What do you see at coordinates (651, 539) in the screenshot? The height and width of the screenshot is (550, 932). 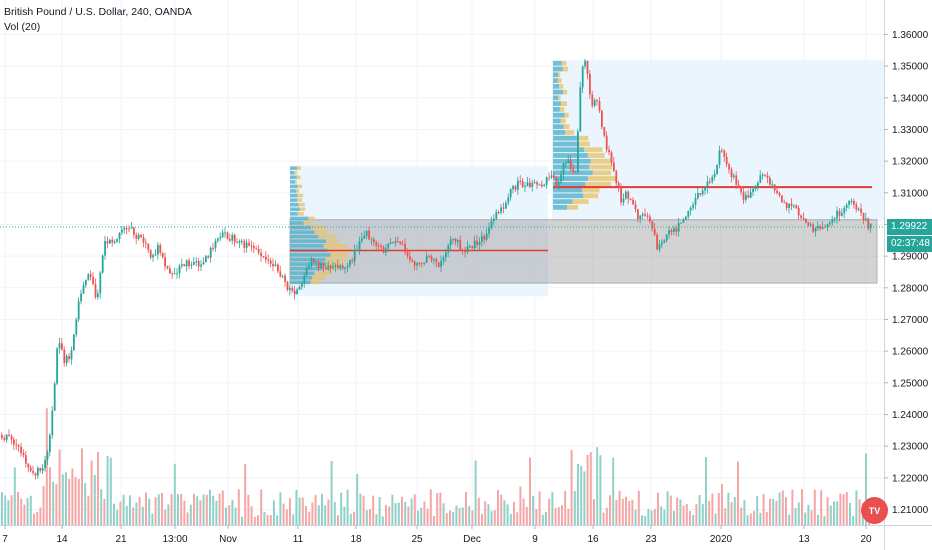 I see `time-tick-label: 23` at bounding box center [651, 539].